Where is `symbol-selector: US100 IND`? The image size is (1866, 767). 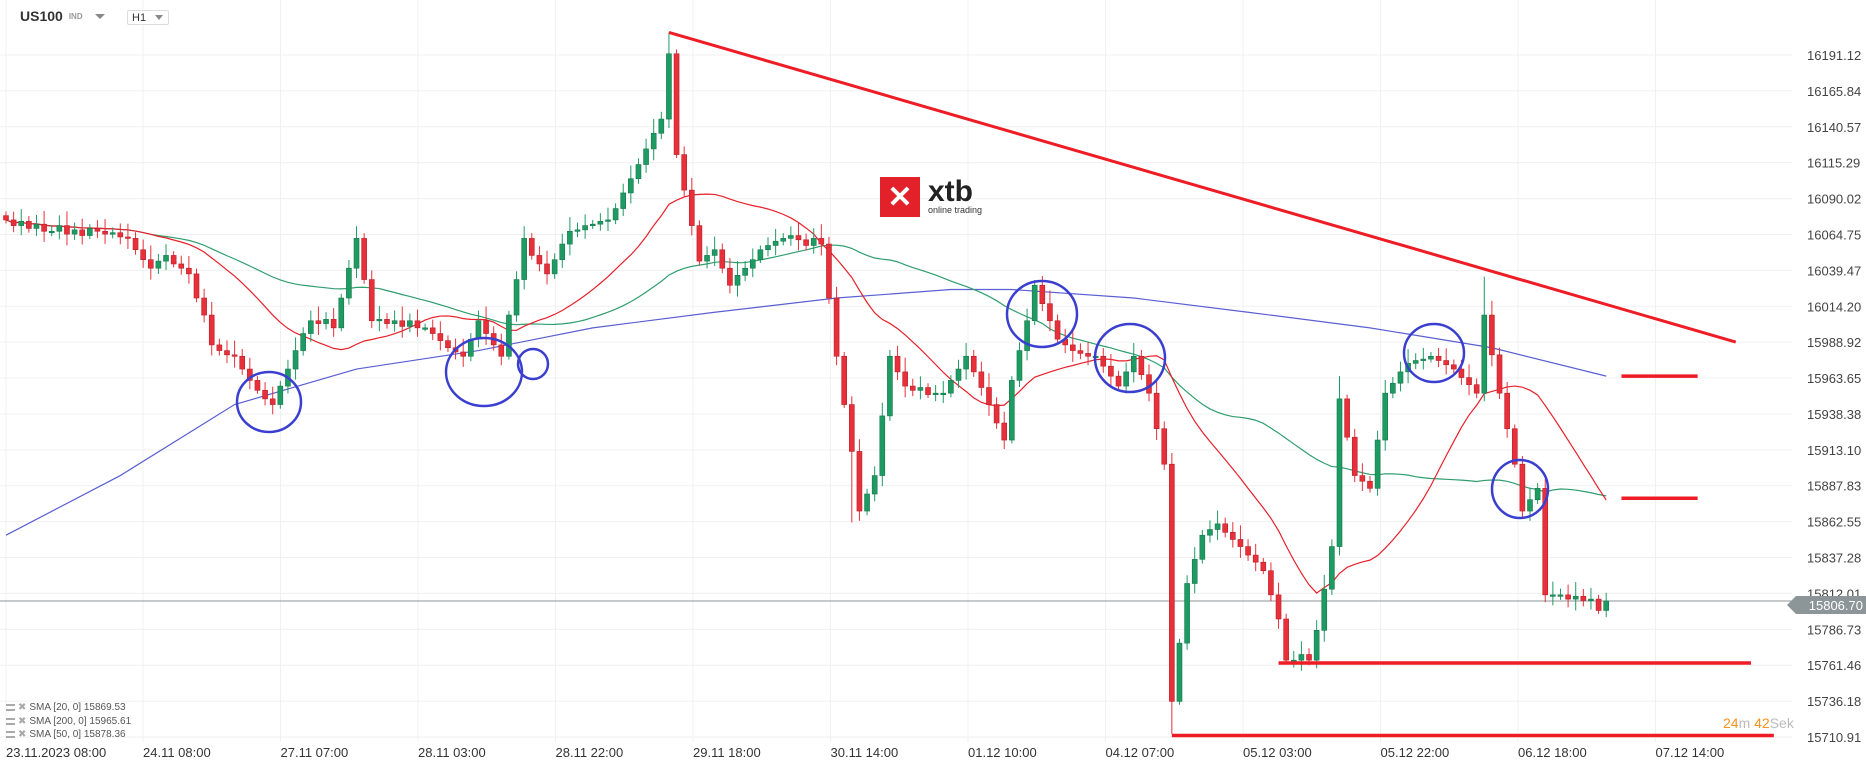 symbol-selector: US100 IND is located at coordinates (62, 16).